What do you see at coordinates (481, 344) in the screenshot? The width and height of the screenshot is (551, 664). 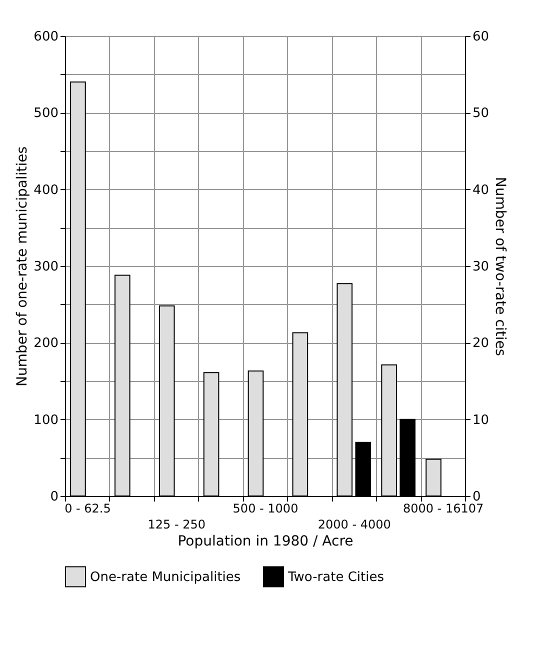 I see `y2-tick-label: 20` at bounding box center [481, 344].